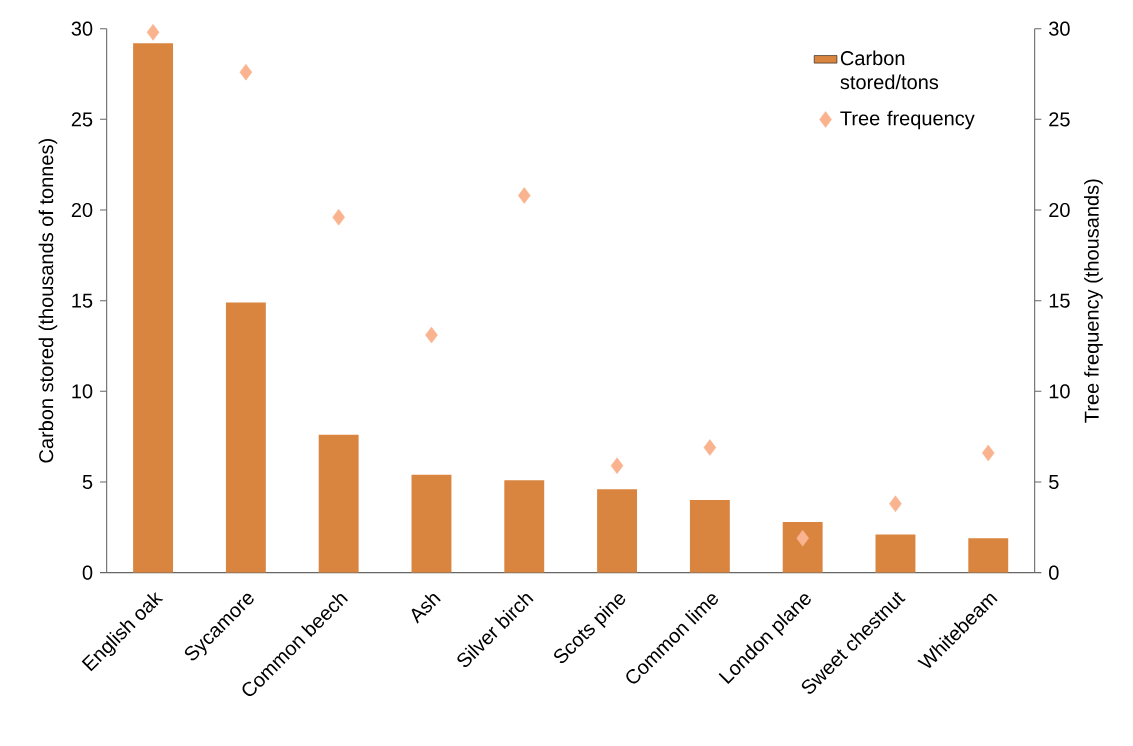 The image size is (1133, 746). Describe the element at coordinates (1059, 391) in the screenshot. I see `y2-tick-label: 10` at that location.